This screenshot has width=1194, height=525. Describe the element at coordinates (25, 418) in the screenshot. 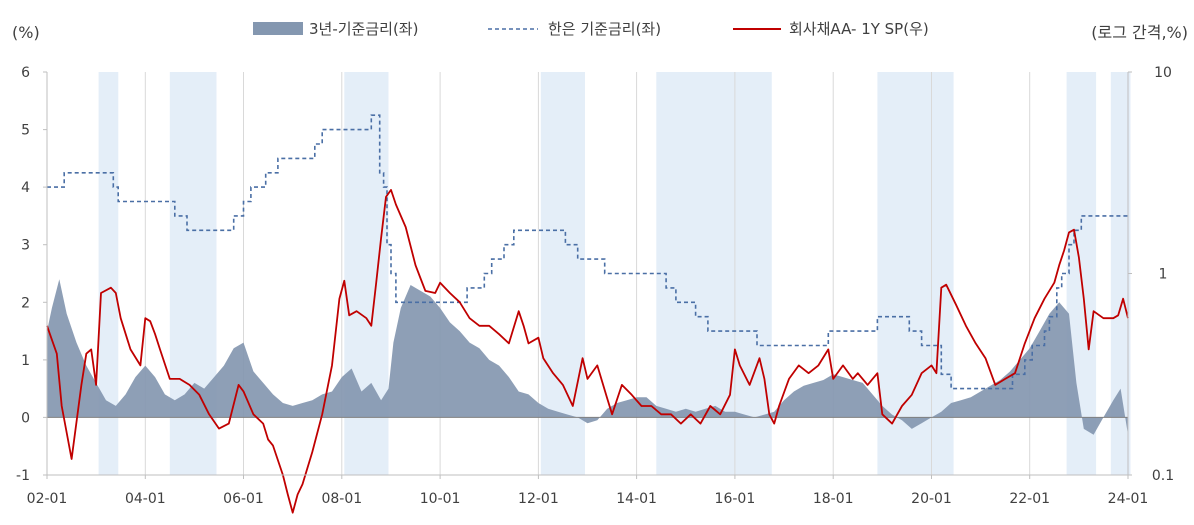

I see `left-tick-label: 0` at that location.